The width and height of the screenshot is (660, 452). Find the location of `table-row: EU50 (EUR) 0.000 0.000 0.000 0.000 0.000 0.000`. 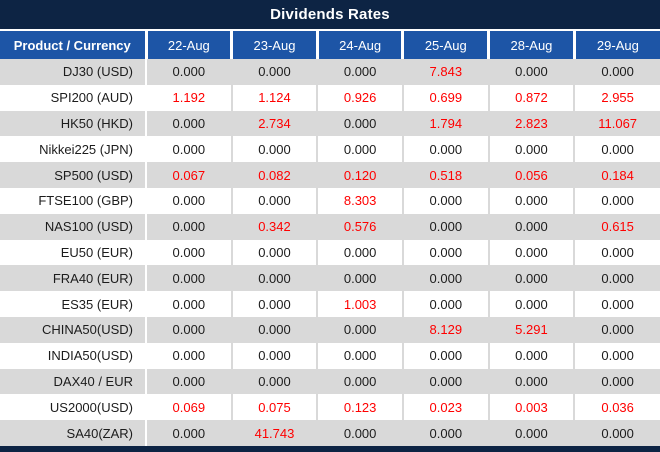

table-row: EU50 (EUR) 0.000 0.000 0.000 0.000 0.000 0.000 is located at coordinates (330, 252).